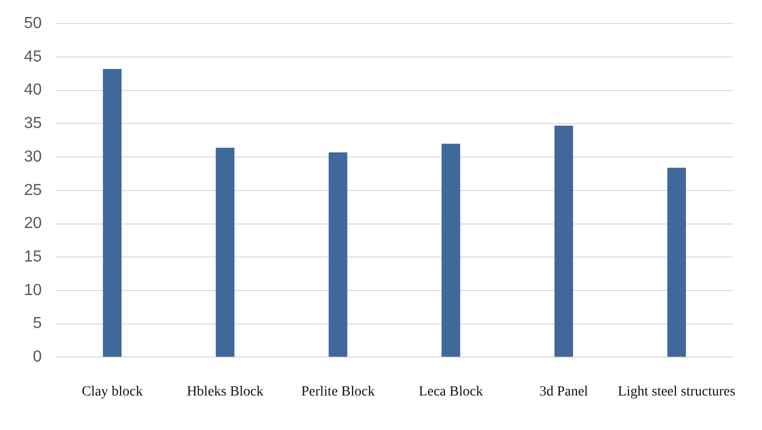 Image resolution: width=762 pixels, height=430 pixels. I want to click on x-tick-label: Light steel structures, so click(677, 392).